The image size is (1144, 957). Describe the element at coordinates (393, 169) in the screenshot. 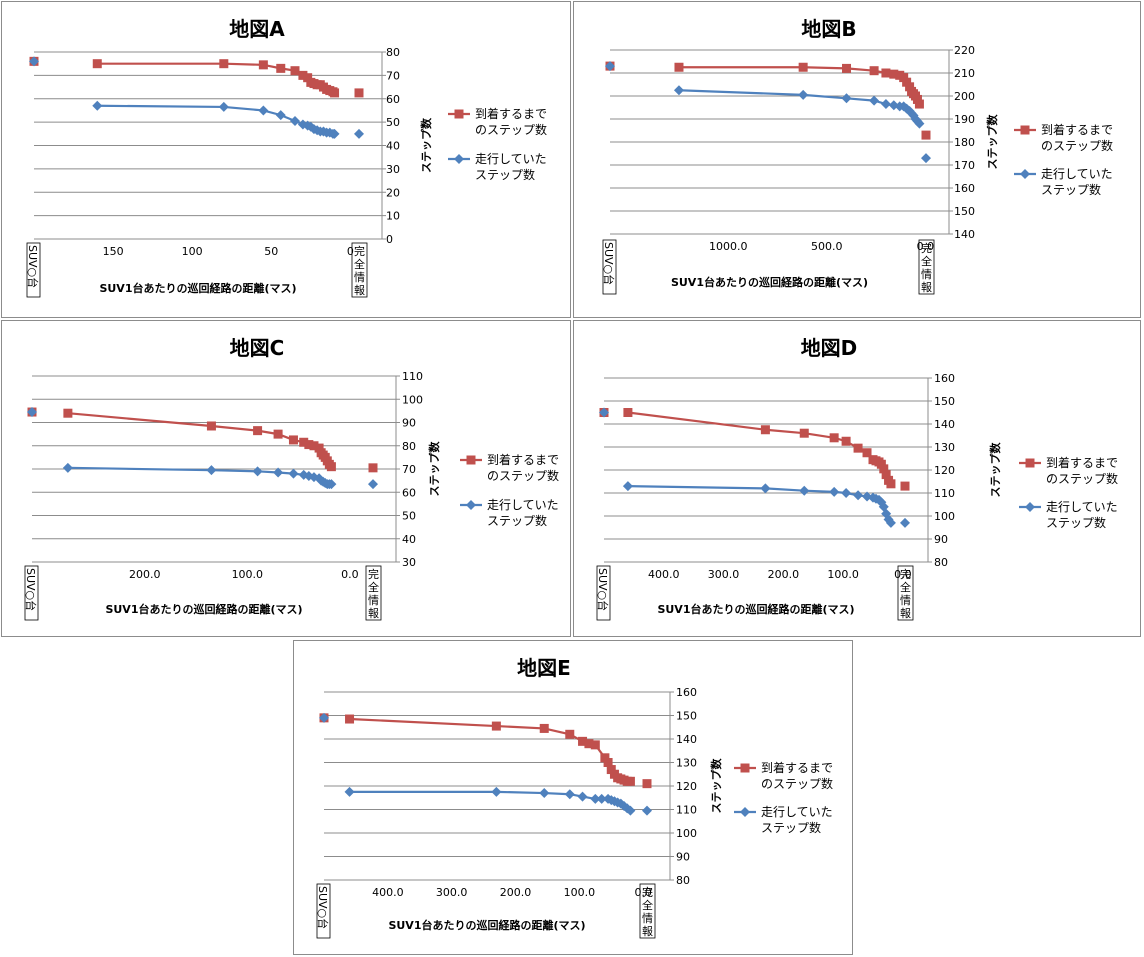

I see `y-tick-label: 30` at that location.